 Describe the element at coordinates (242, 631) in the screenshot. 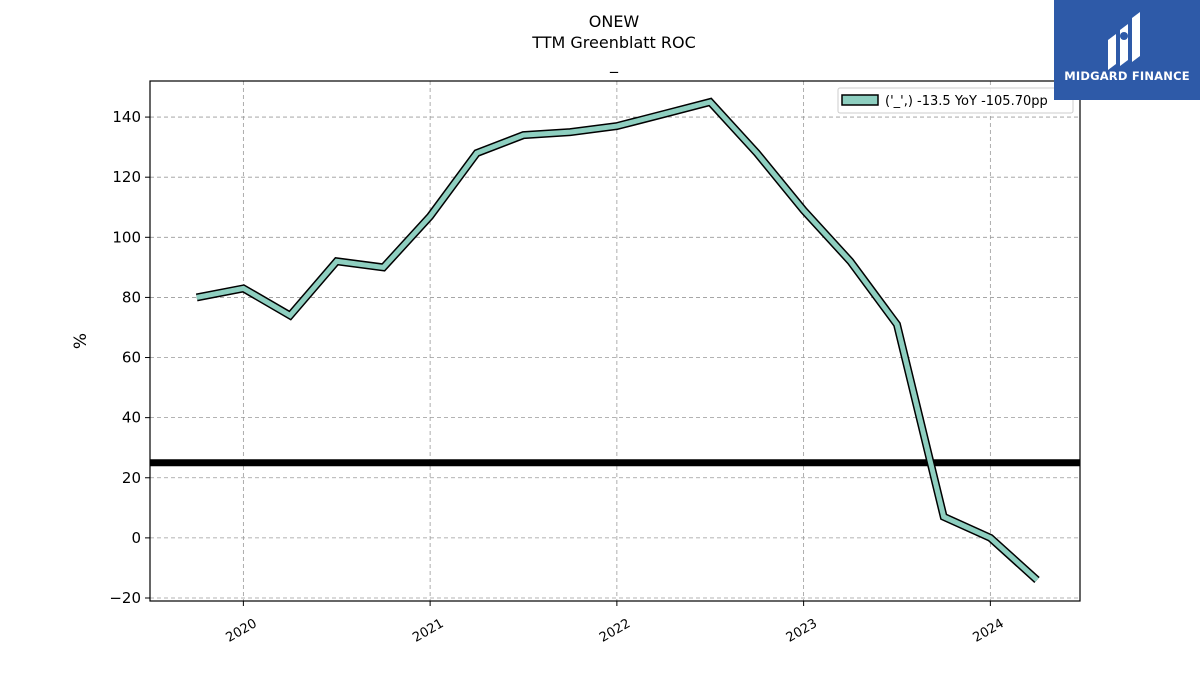

I see `x-tick-label: 2020` at that location.